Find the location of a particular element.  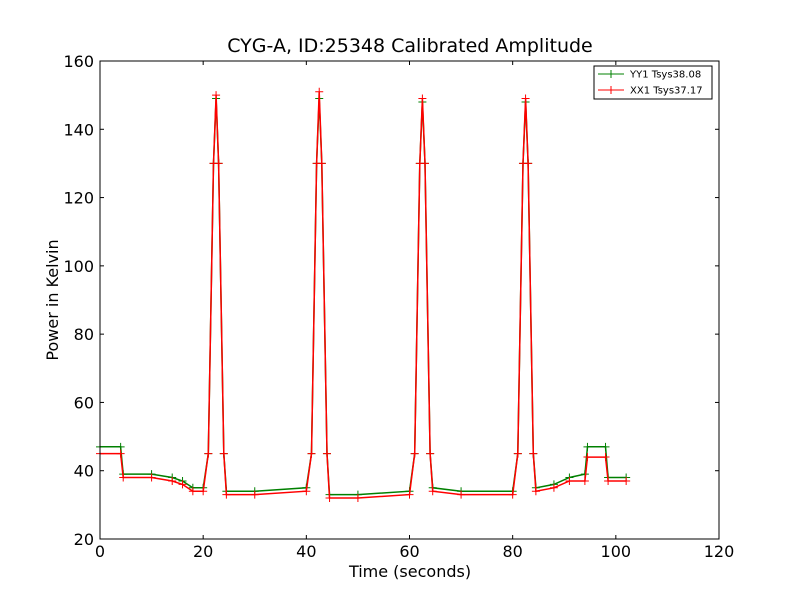

x-tick-label: 100 is located at coordinates (616, 551).